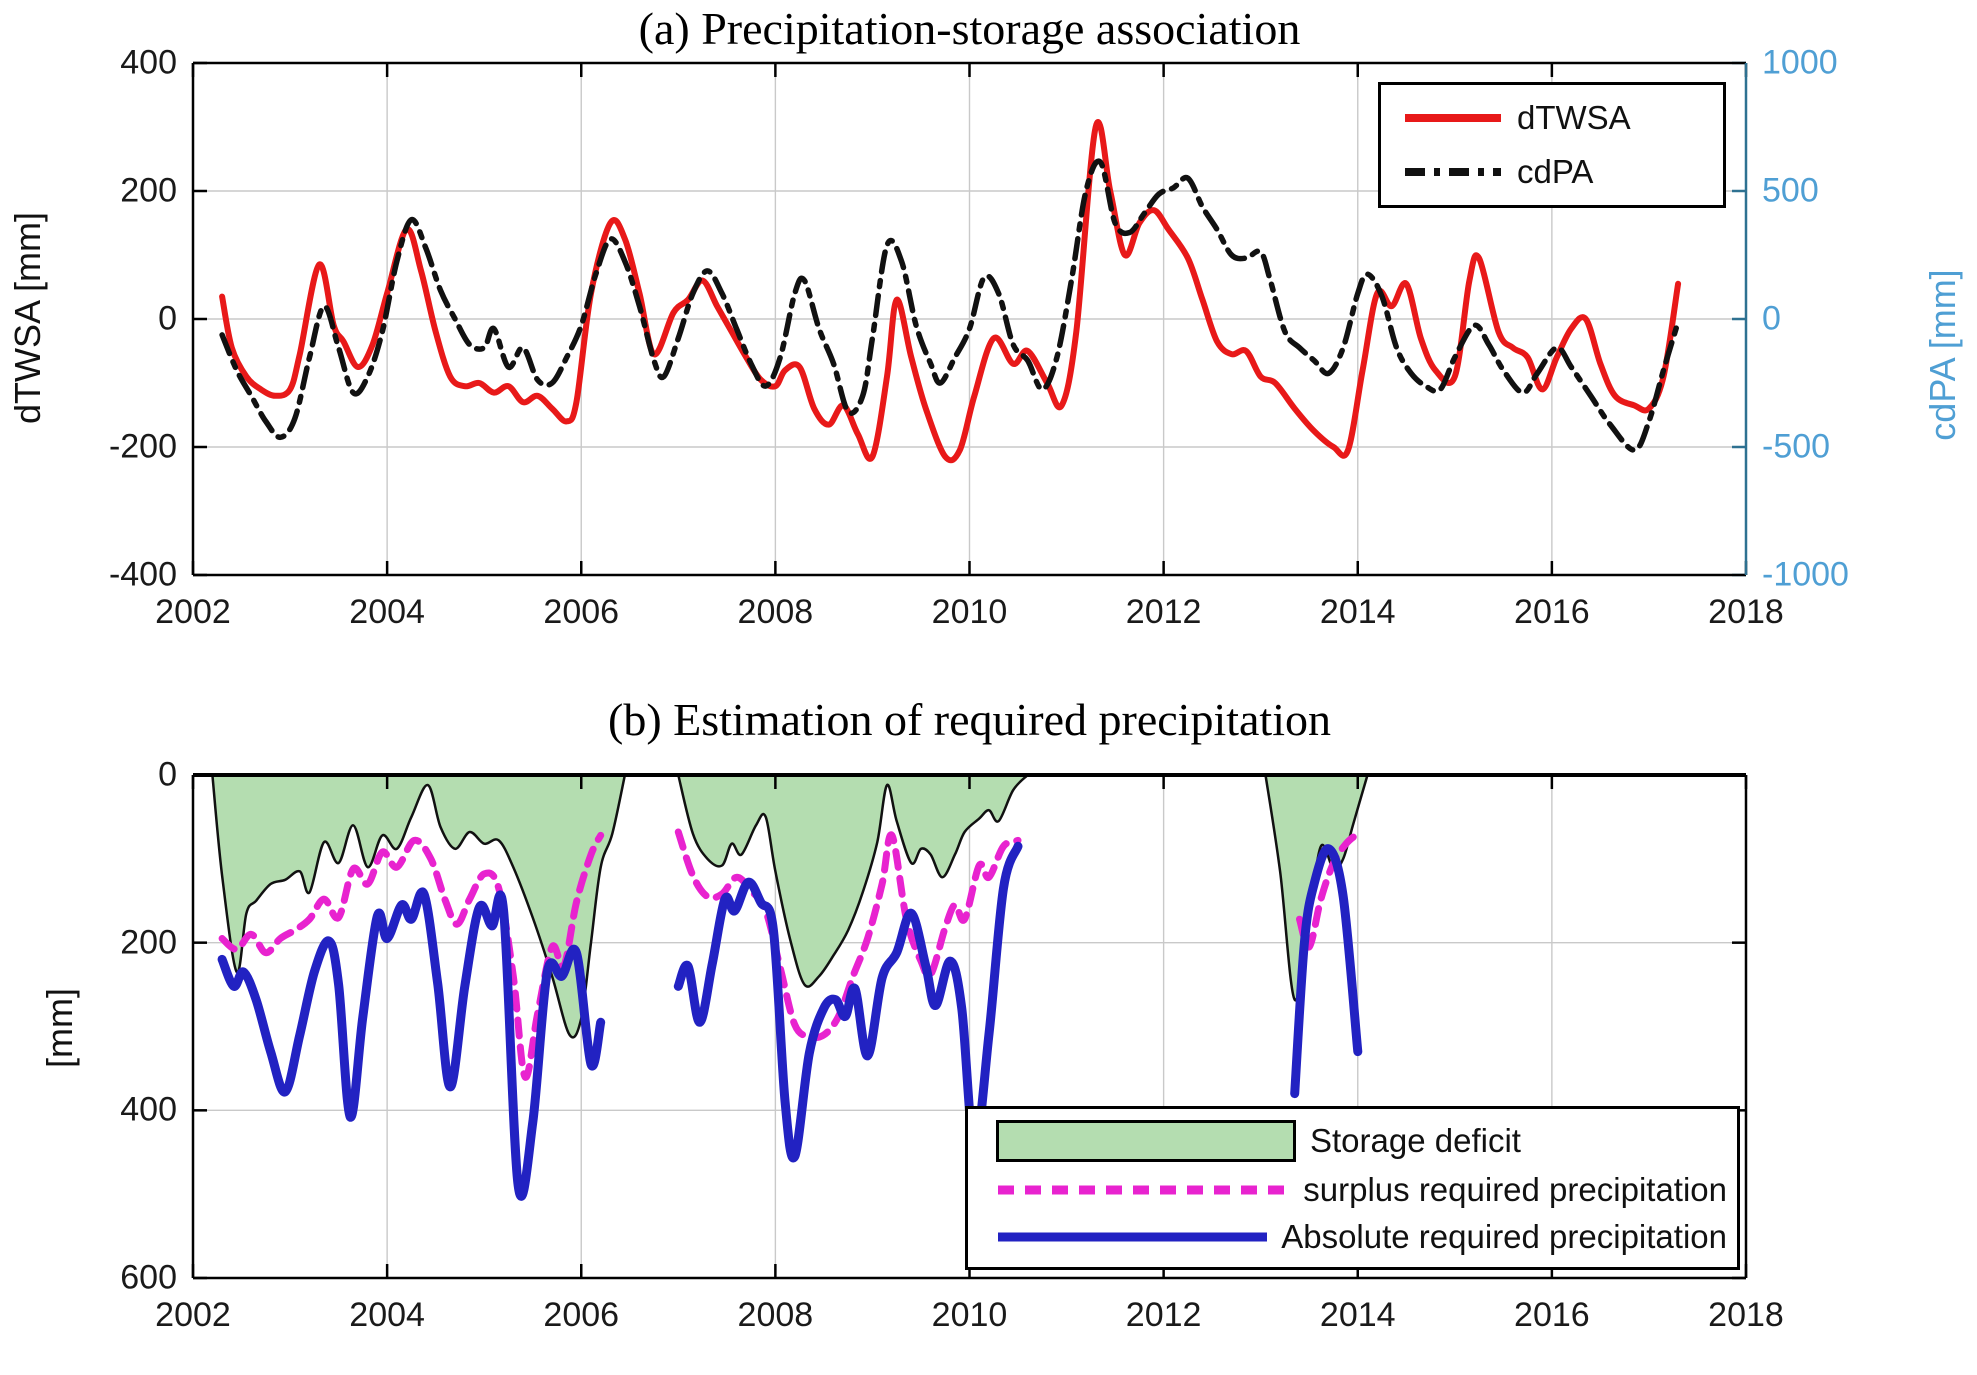 The width and height of the screenshot is (1977, 1375). Describe the element at coordinates (59, 1028) in the screenshot. I see `panel-b-ylabel-left: [mm]` at that location.